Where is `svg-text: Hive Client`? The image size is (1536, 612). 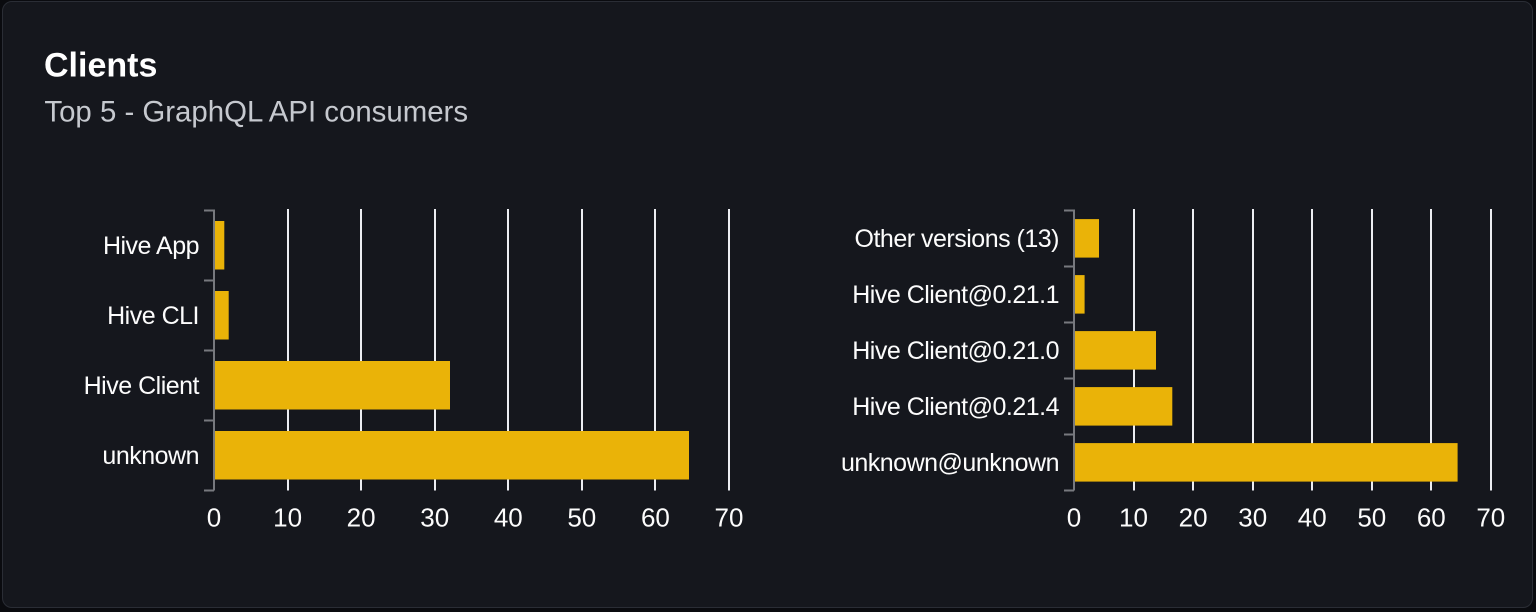 svg-text: Hive Client is located at coordinates (142, 386).